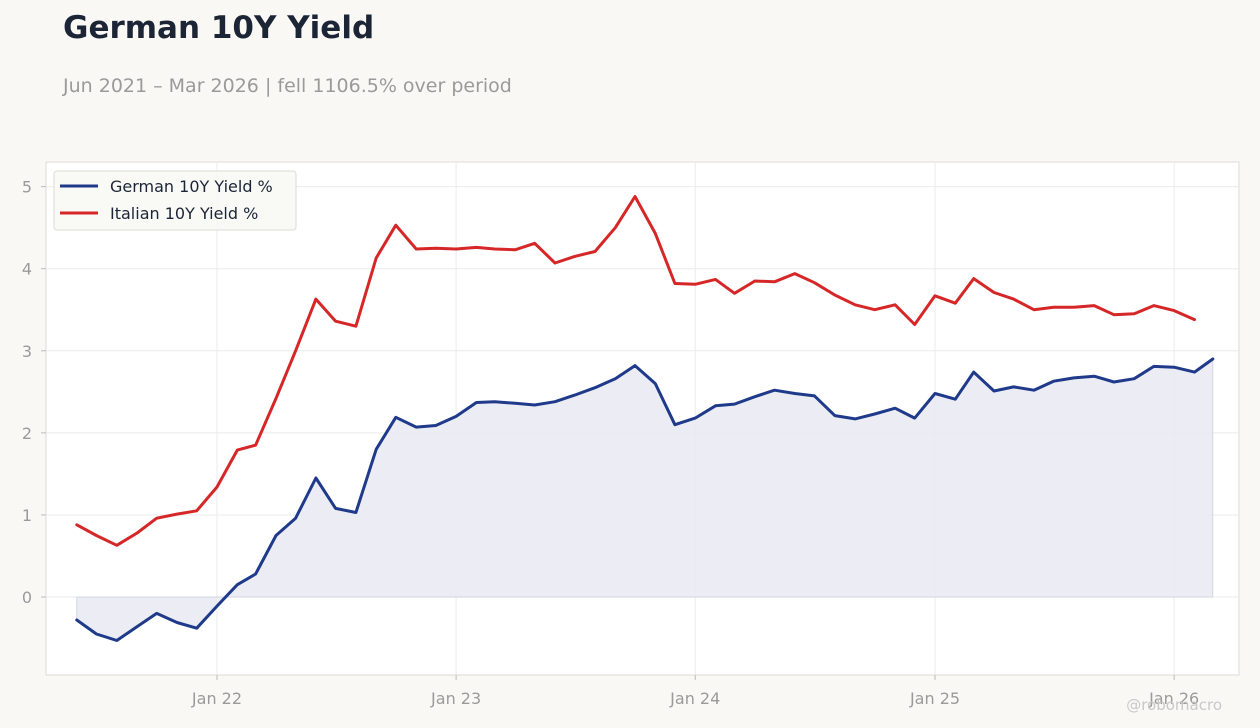 The width and height of the screenshot is (1260, 728). I want to click on x-axis-ticks: Jan 22 Jan 23 Jan 24 Jan 25 Jan 26, so click(695, 691).